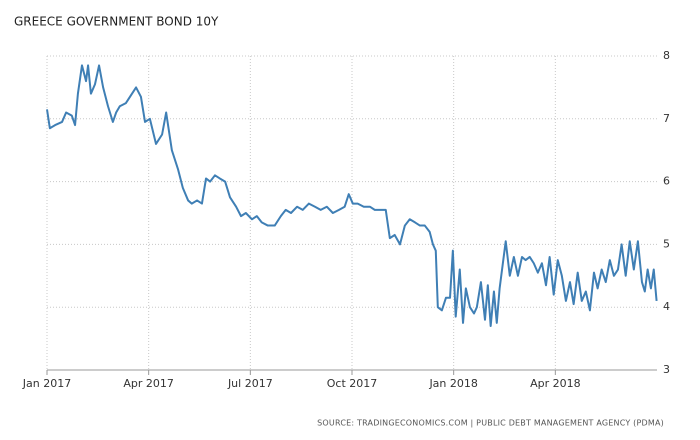 This screenshot has width=700, height=440. Describe the element at coordinates (148, 383) in the screenshot. I see `x-tick-label: Apr 2017` at that location.